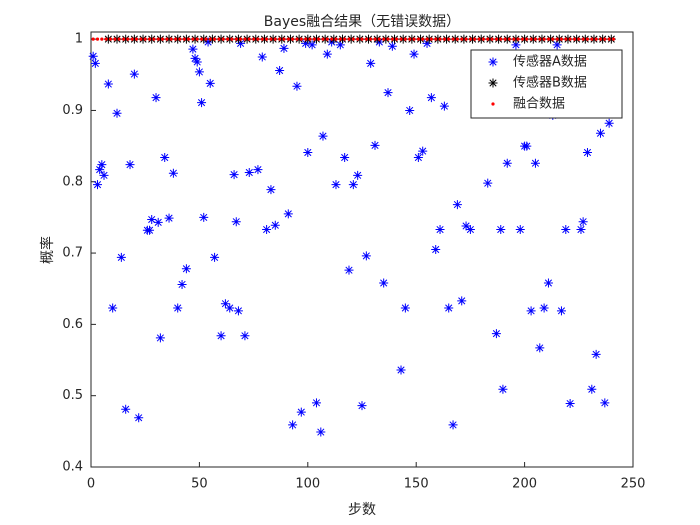 The height and width of the screenshot is (525, 700). What do you see at coordinates (539, 104) in the screenshot?
I see `legend-label: 融合数据` at bounding box center [539, 104].